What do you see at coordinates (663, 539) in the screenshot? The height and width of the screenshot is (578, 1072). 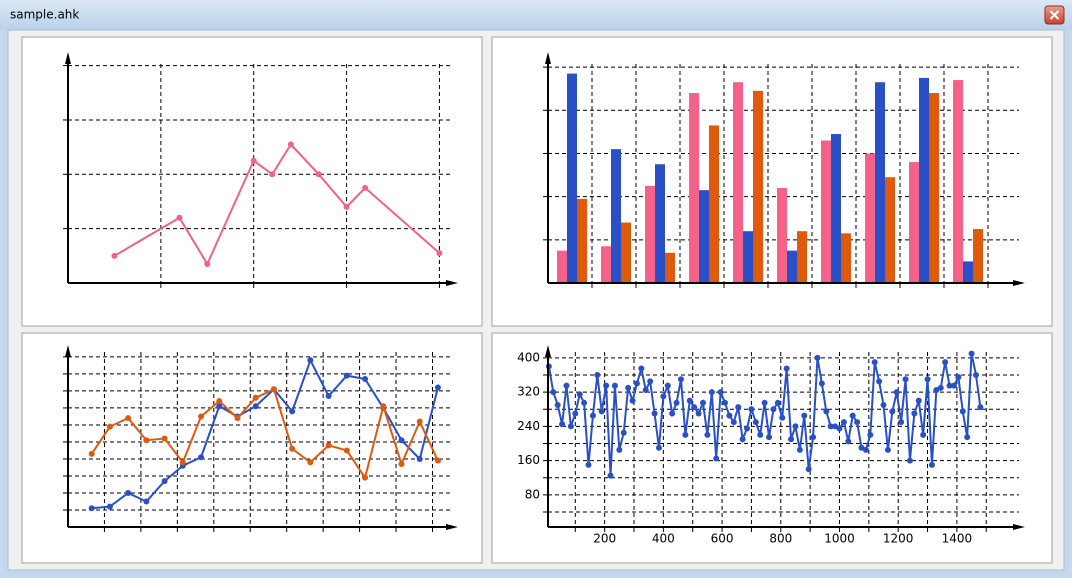 I see `x-tick-label: 400` at bounding box center [663, 539].